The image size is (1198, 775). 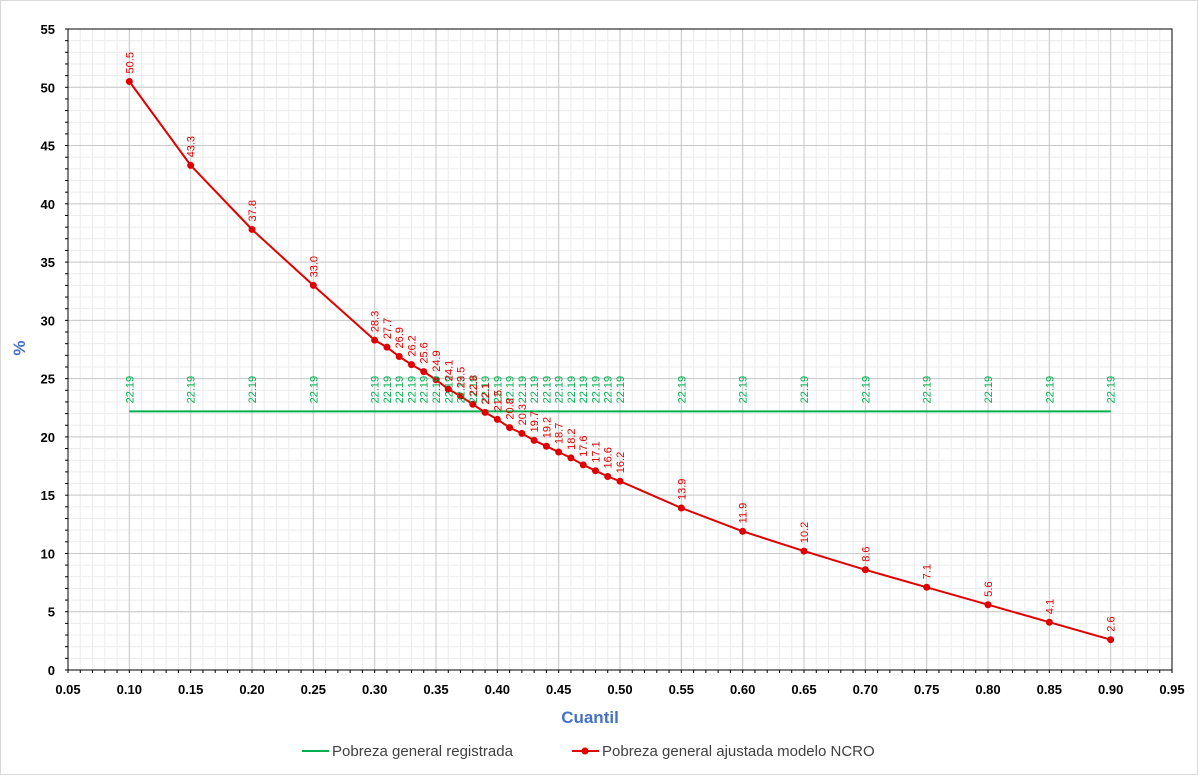 What do you see at coordinates (192, 146) in the screenshot?
I see `data-label-ajustada: 43.3` at bounding box center [192, 146].